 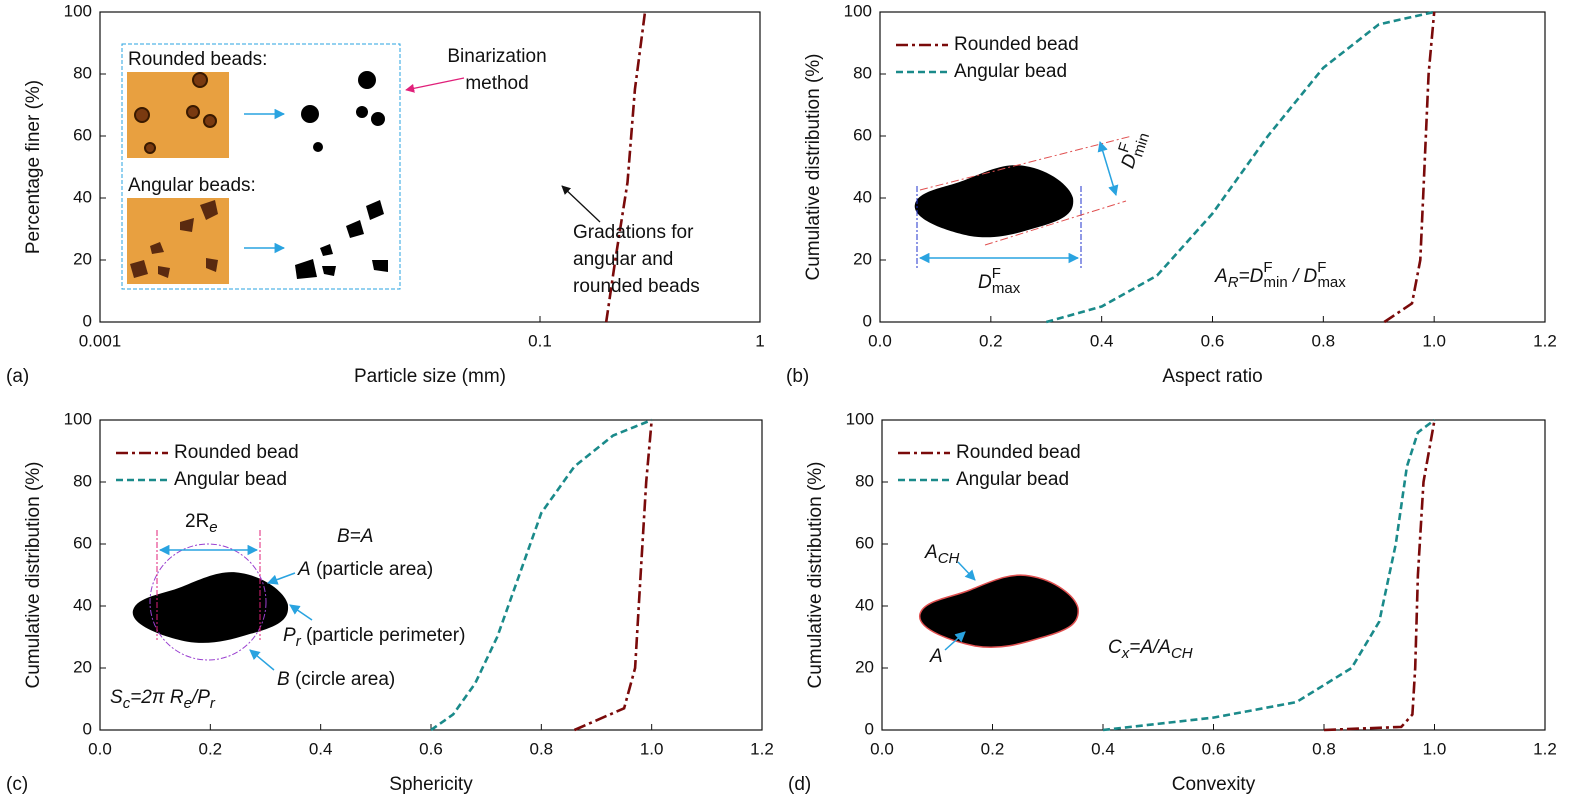 What do you see at coordinates (201, 523) in the screenshot?
I see `annotation: 2Re` at bounding box center [201, 523].